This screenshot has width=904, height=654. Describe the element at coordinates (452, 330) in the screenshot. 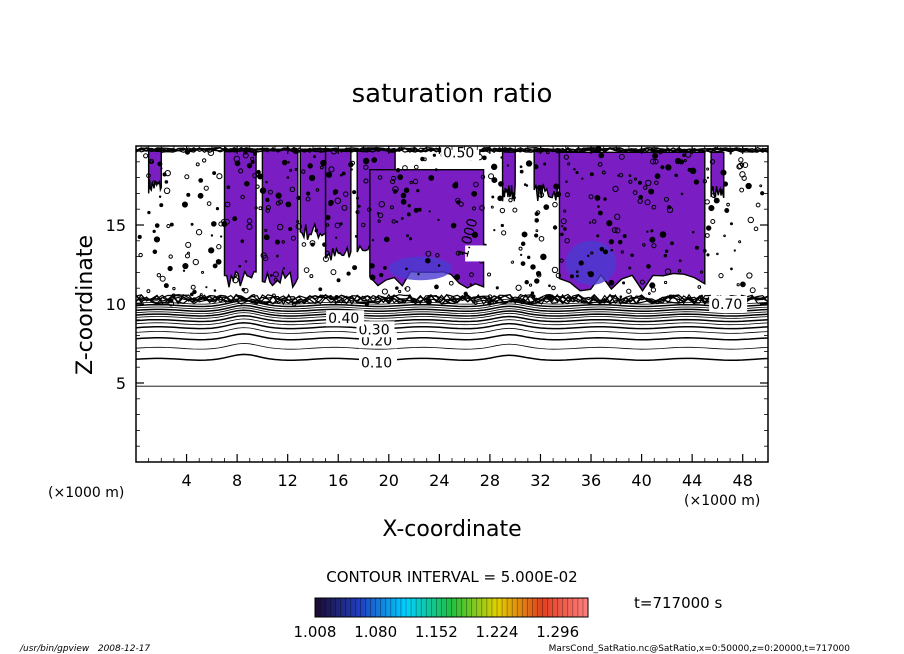

I see `contour-line-0.25` at that location.